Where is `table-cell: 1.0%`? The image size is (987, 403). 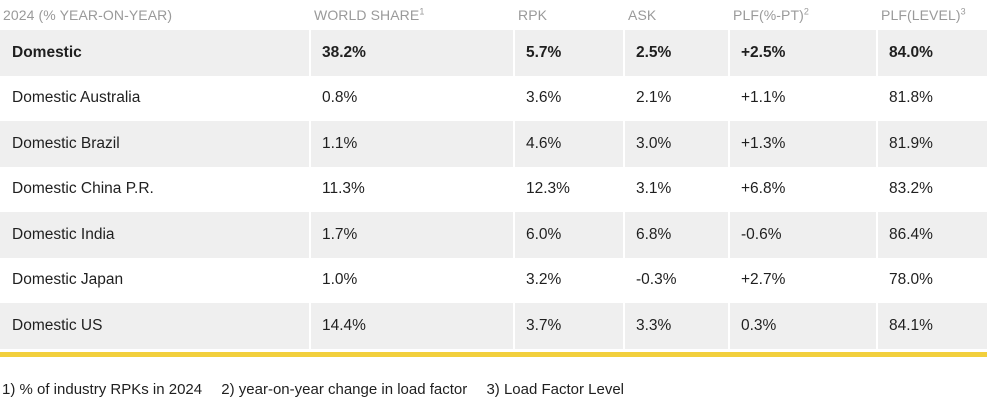
table-cell: 1.0% is located at coordinates (413, 280).